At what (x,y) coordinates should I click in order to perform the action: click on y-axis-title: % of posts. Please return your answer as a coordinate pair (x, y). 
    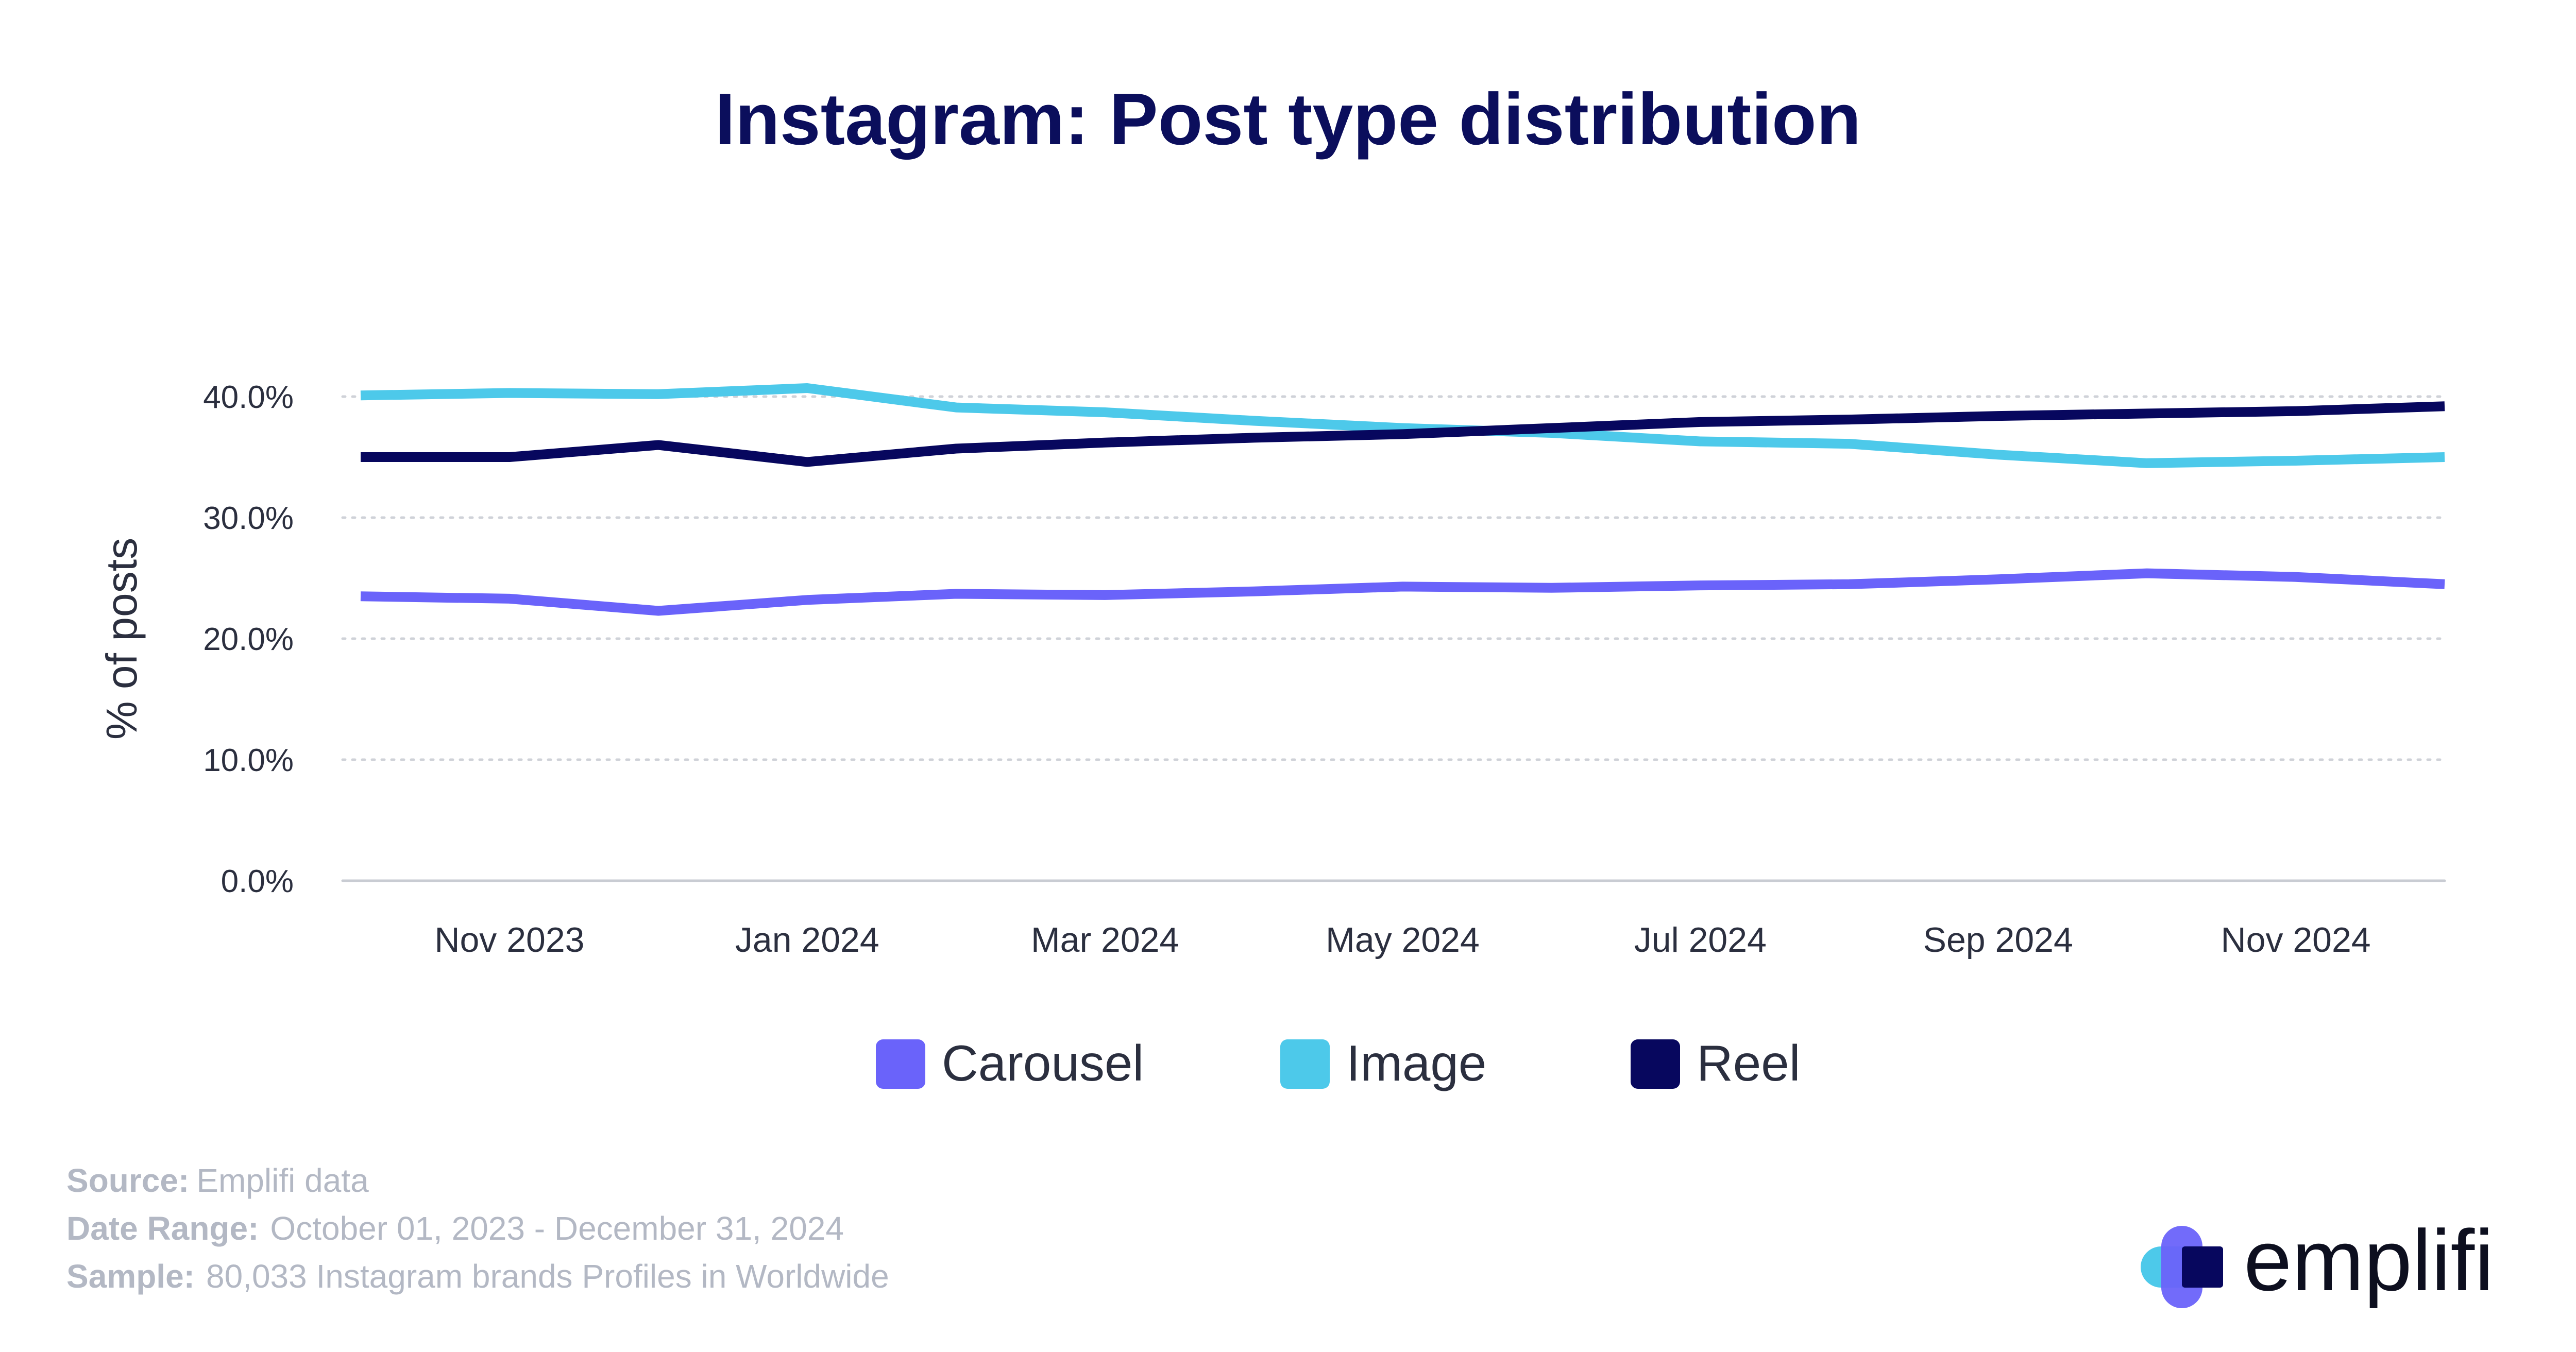
    Looking at the image, I should click on (121, 639).